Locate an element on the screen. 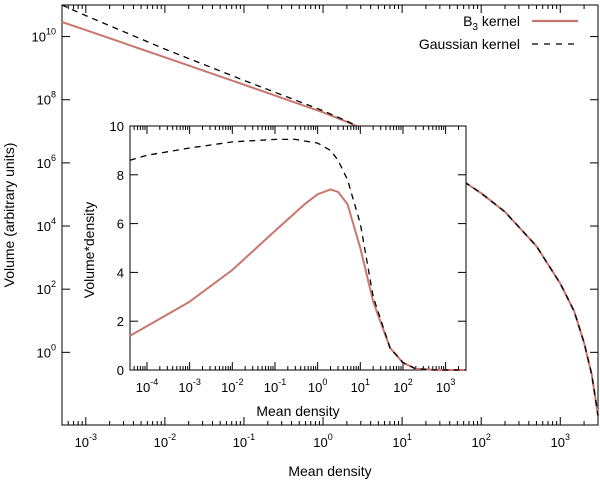 The image size is (600, 484). legend-b3-subscript: 3 is located at coordinates (475, 27).